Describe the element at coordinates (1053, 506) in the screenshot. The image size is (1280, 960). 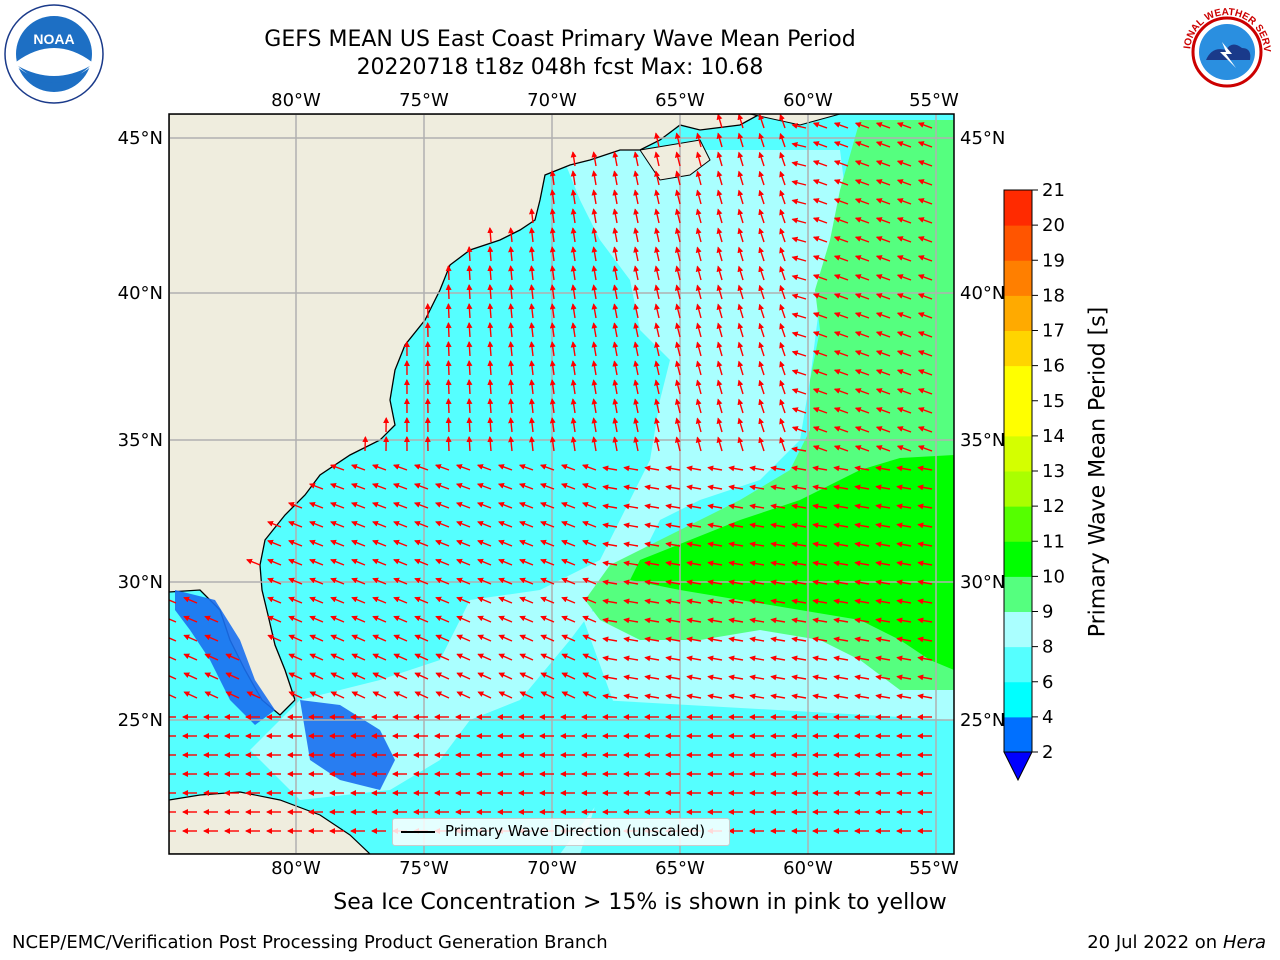
I see `colorbar-tick-label: 12` at that location.